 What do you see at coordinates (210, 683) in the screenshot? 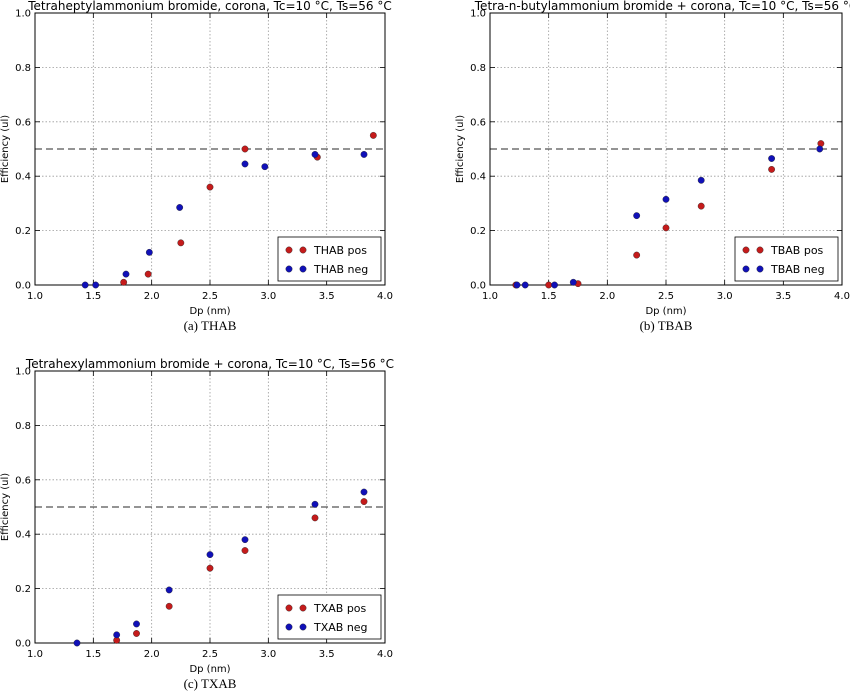
I see `panel-caption: (c) TXAB` at bounding box center [210, 683].